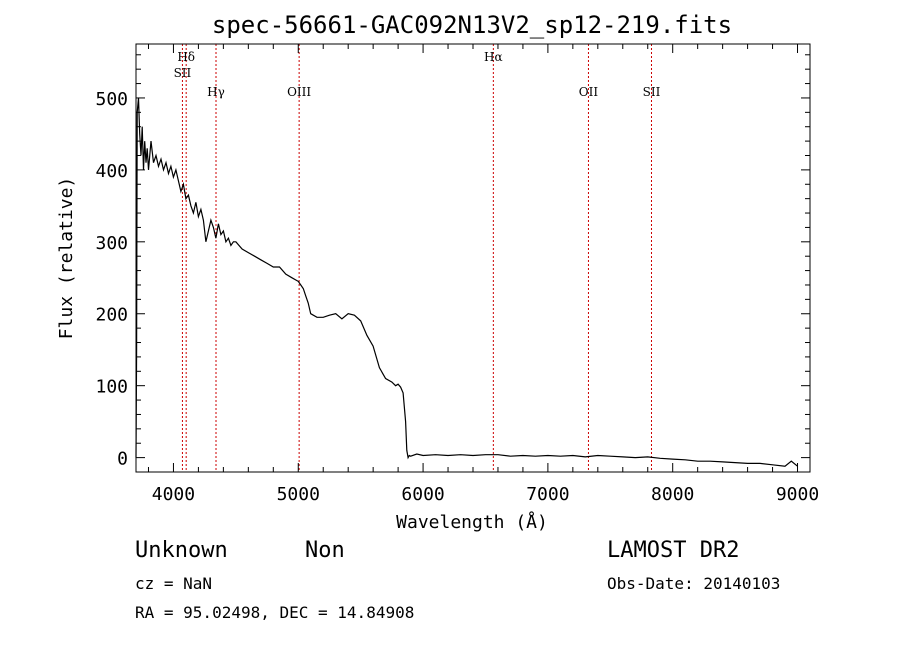  Describe the element at coordinates (111, 99) in the screenshot. I see `y-tick-label: 500` at that location.